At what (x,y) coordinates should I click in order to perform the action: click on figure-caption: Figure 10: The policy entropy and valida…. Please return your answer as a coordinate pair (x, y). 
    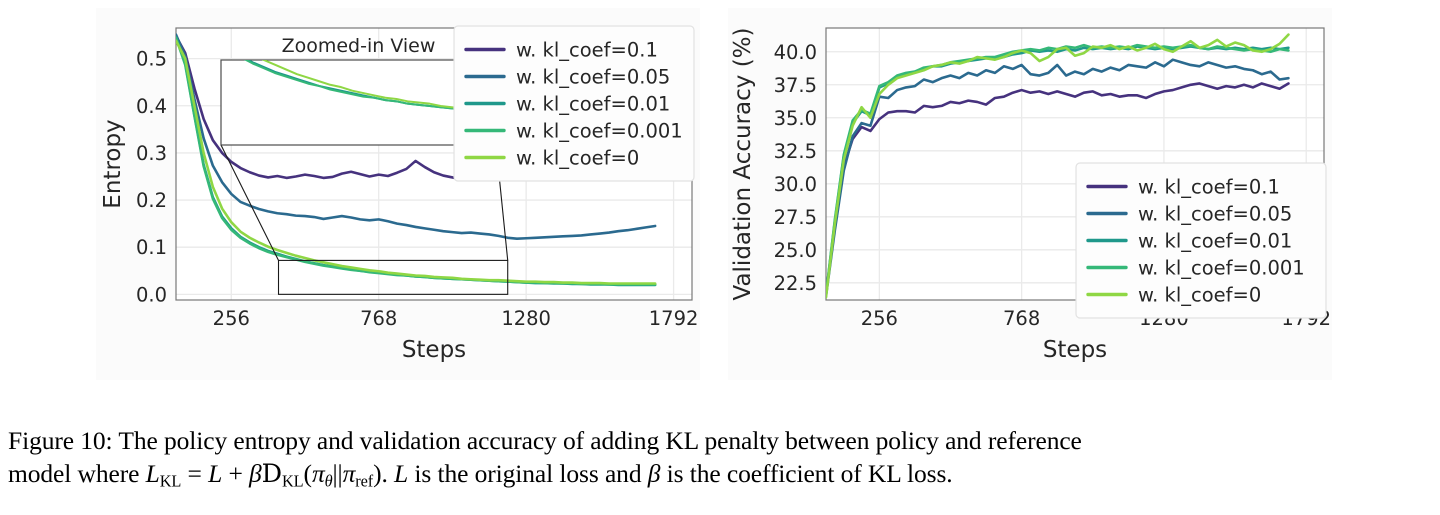
    Looking at the image, I should click on (720, 461).